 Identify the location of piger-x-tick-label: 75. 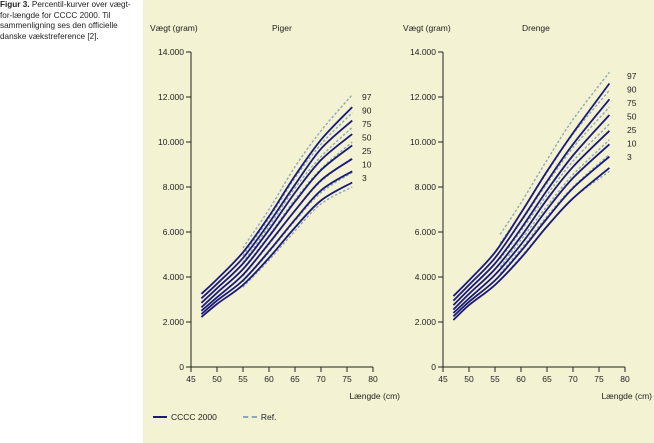
(347, 379).